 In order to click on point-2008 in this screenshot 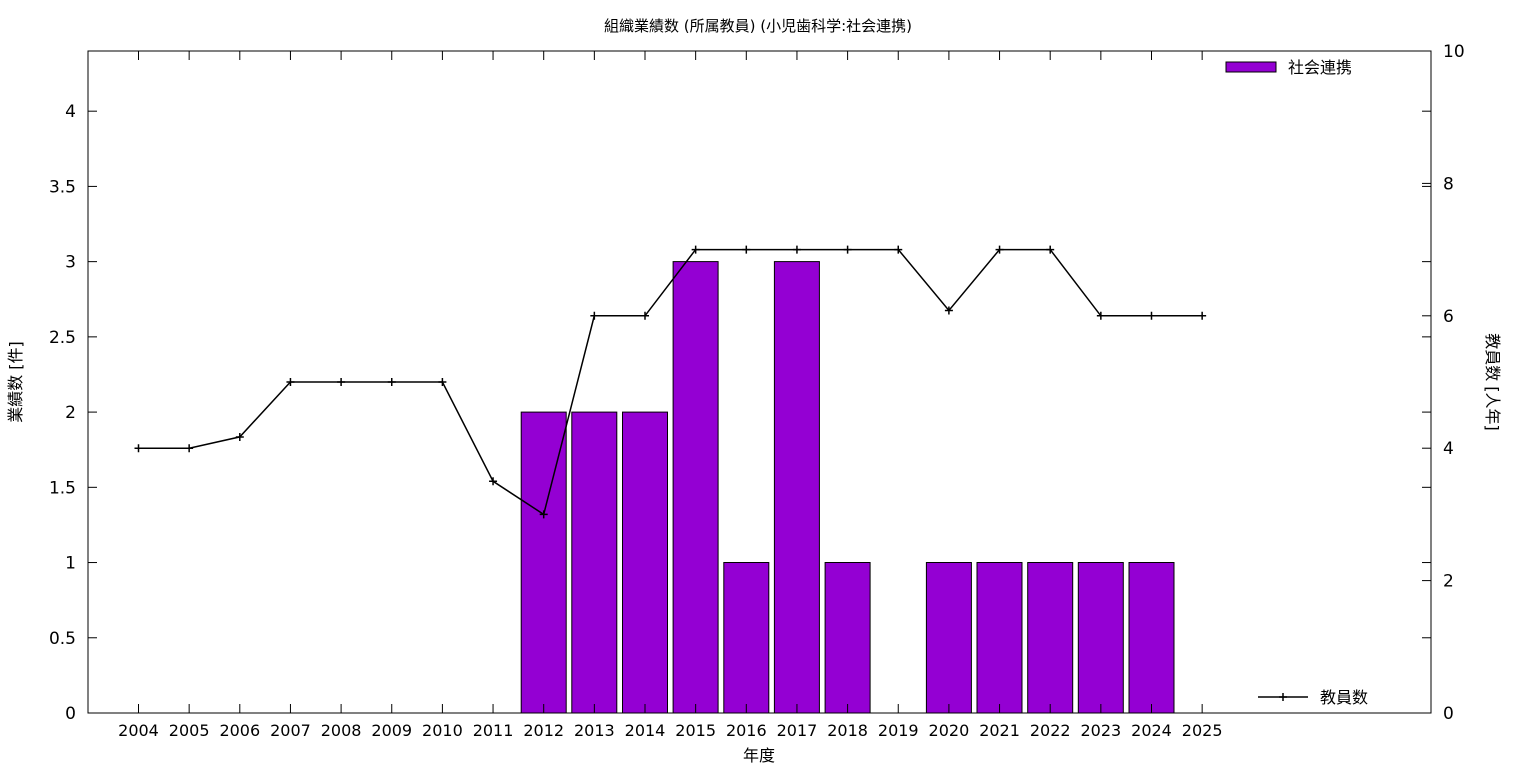, I will do `click(341, 382)`.